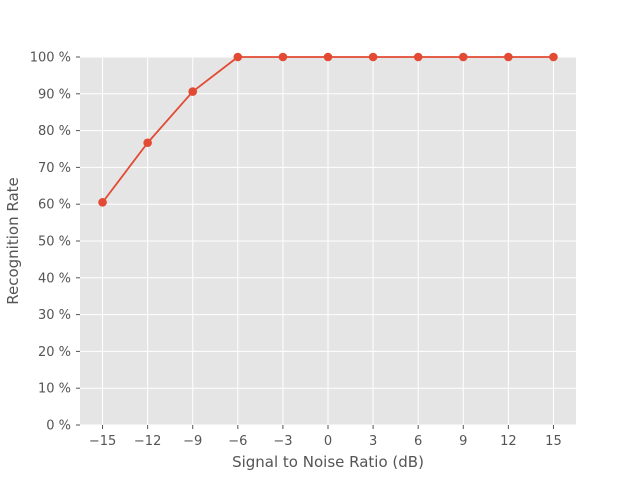 This screenshot has width=640, height=478. I want to click on y-tick-label: 10 %, so click(54, 389).